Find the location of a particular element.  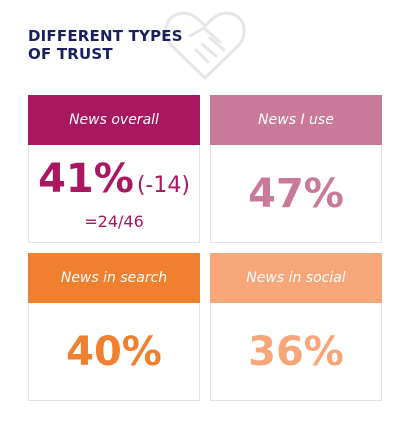

card-label: News in search is located at coordinates (114, 278).